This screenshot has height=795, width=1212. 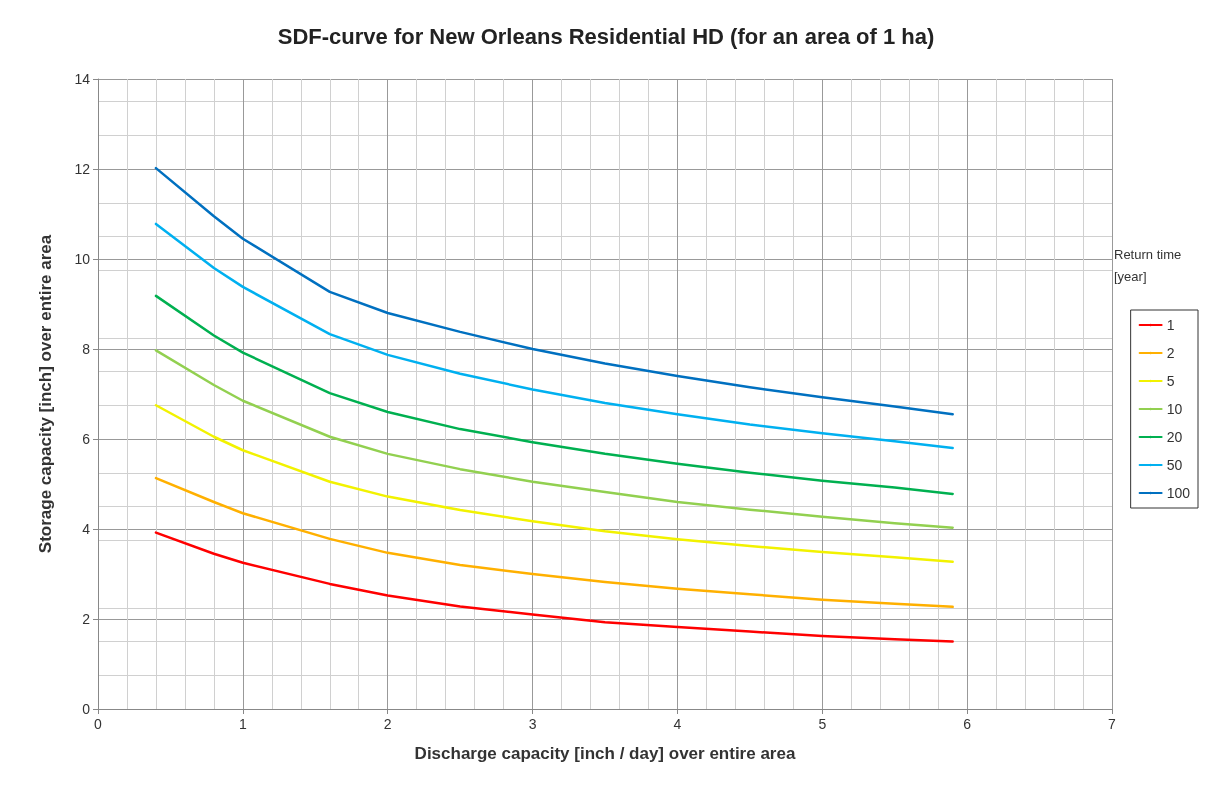 What do you see at coordinates (86, 529) in the screenshot?
I see `y-tick-label: 4` at bounding box center [86, 529].